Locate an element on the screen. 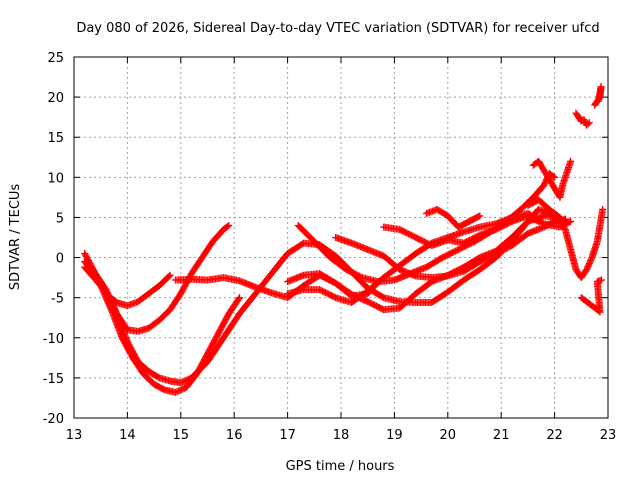  x-tick-label: 23 is located at coordinates (608, 435).